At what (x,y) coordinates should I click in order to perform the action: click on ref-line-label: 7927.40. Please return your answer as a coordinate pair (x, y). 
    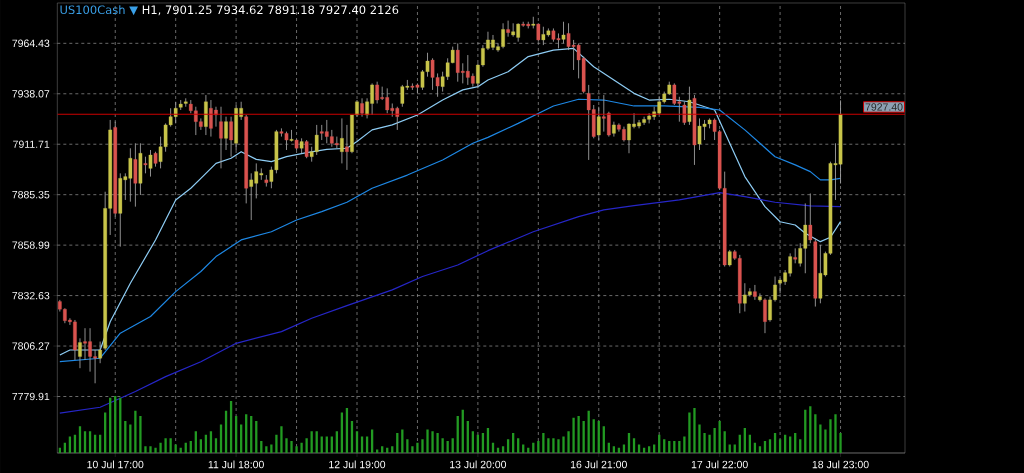
    Looking at the image, I should click on (884, 107).